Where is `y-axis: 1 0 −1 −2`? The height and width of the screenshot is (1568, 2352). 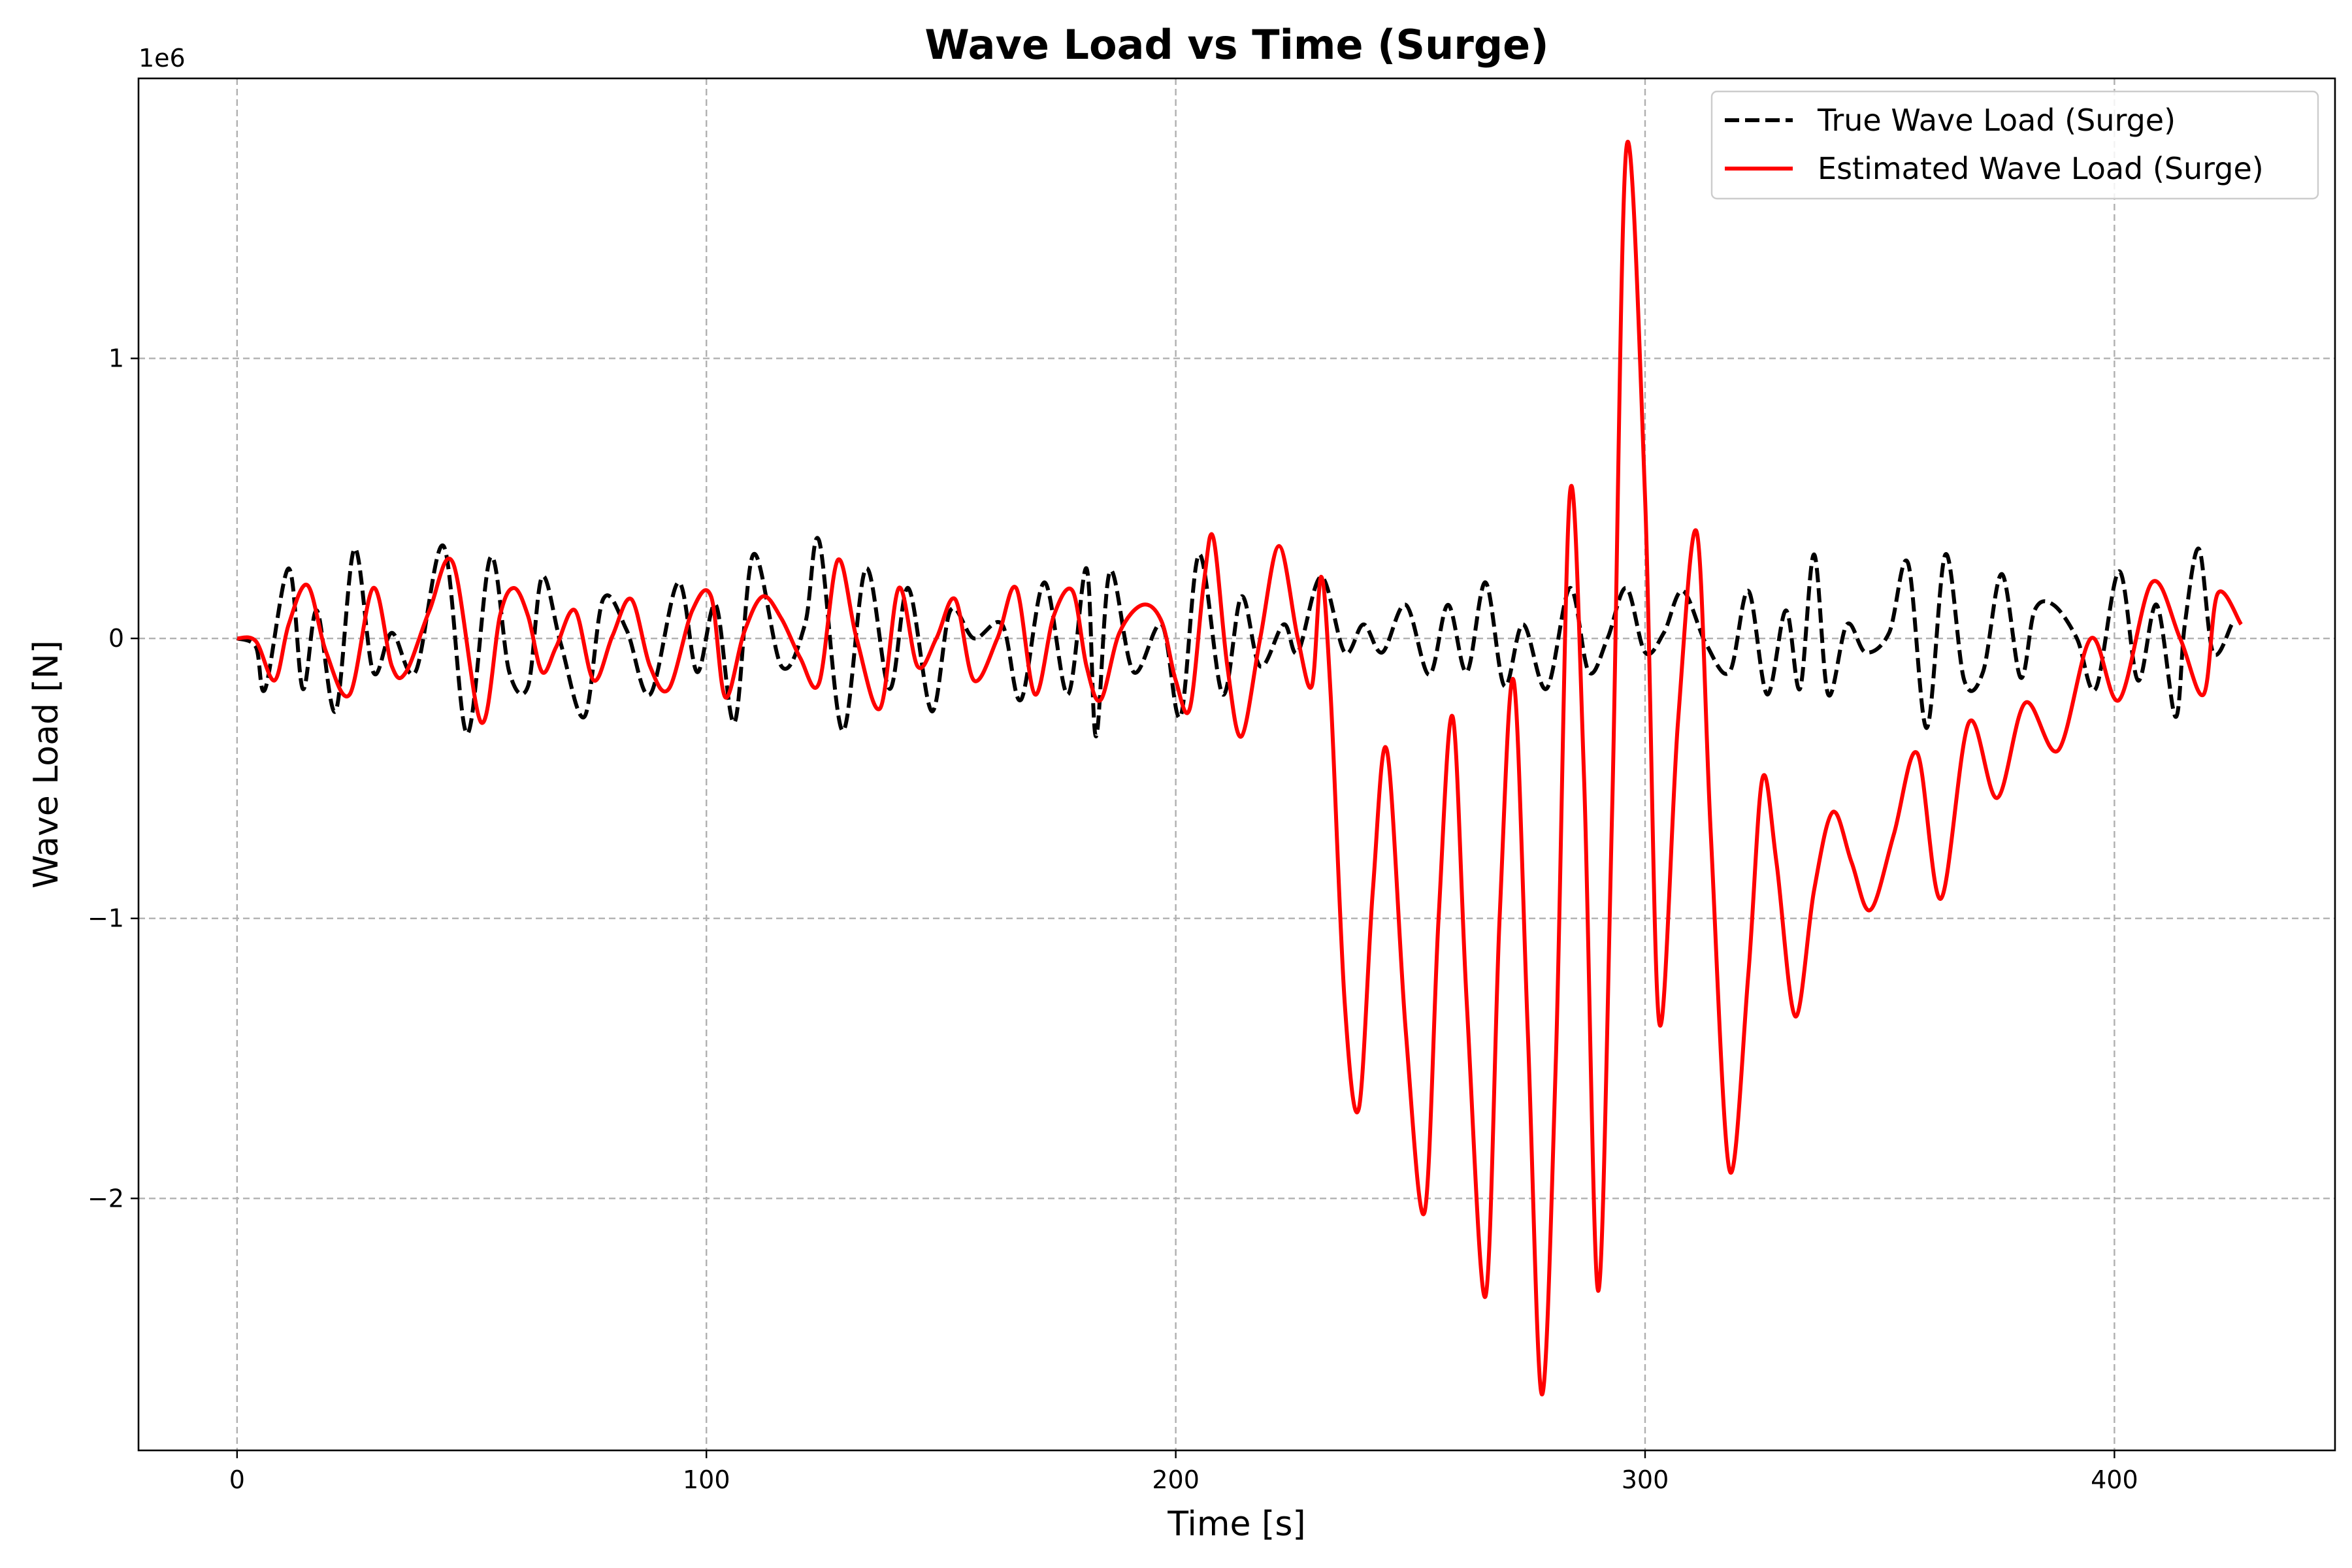
y-axis: 1 0 −1 −2 is located at coordinates (113, 778).